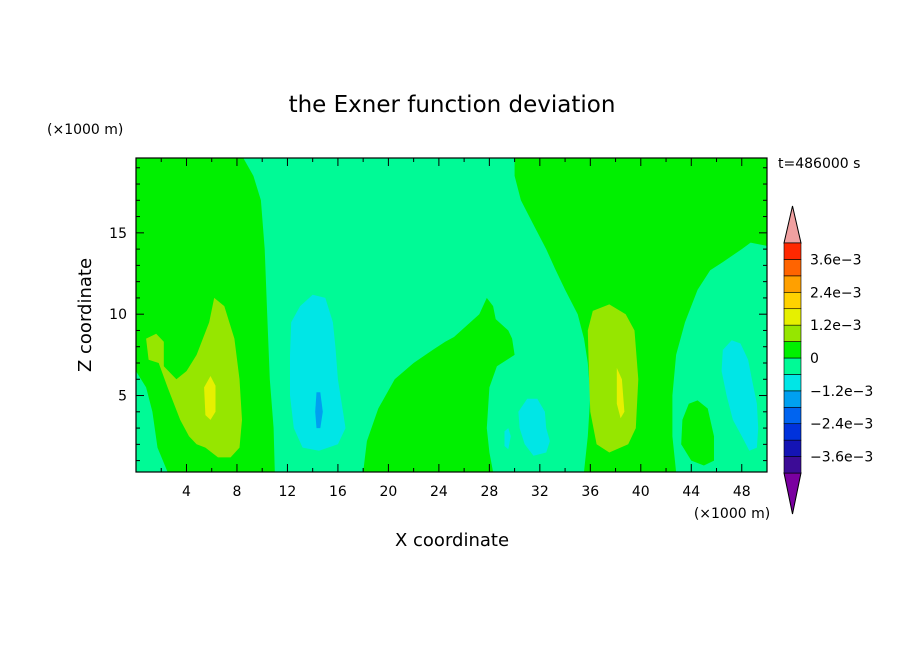 Image resolution: width=904 pixels, height=654 pixels. I want to click on x-tick-label: 12, so click(288, 492).